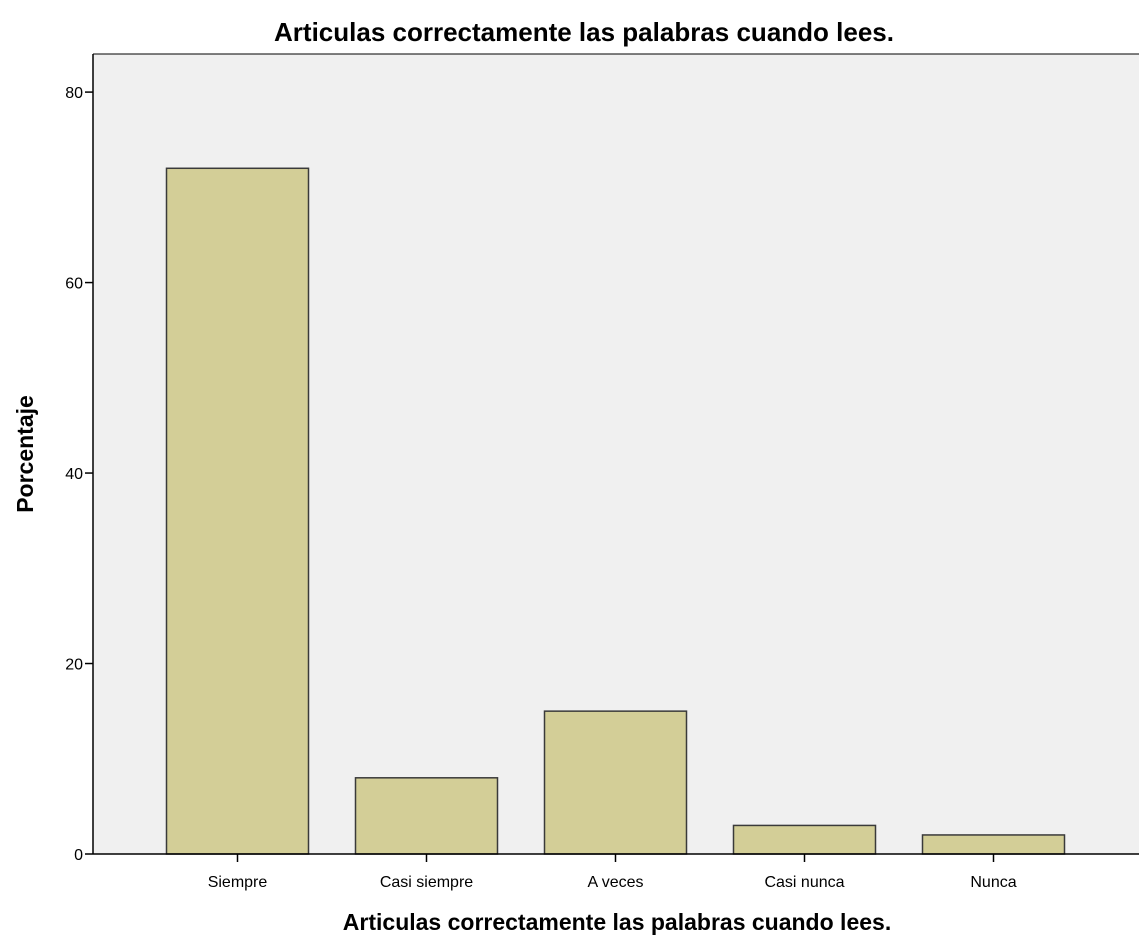 The height and width of the screenshot is (941, 1139). What do you see at coordinates (426, 882) in the screenshot?
I see `x-tick-label: Casi siempre` at bounding box center [426, 882].